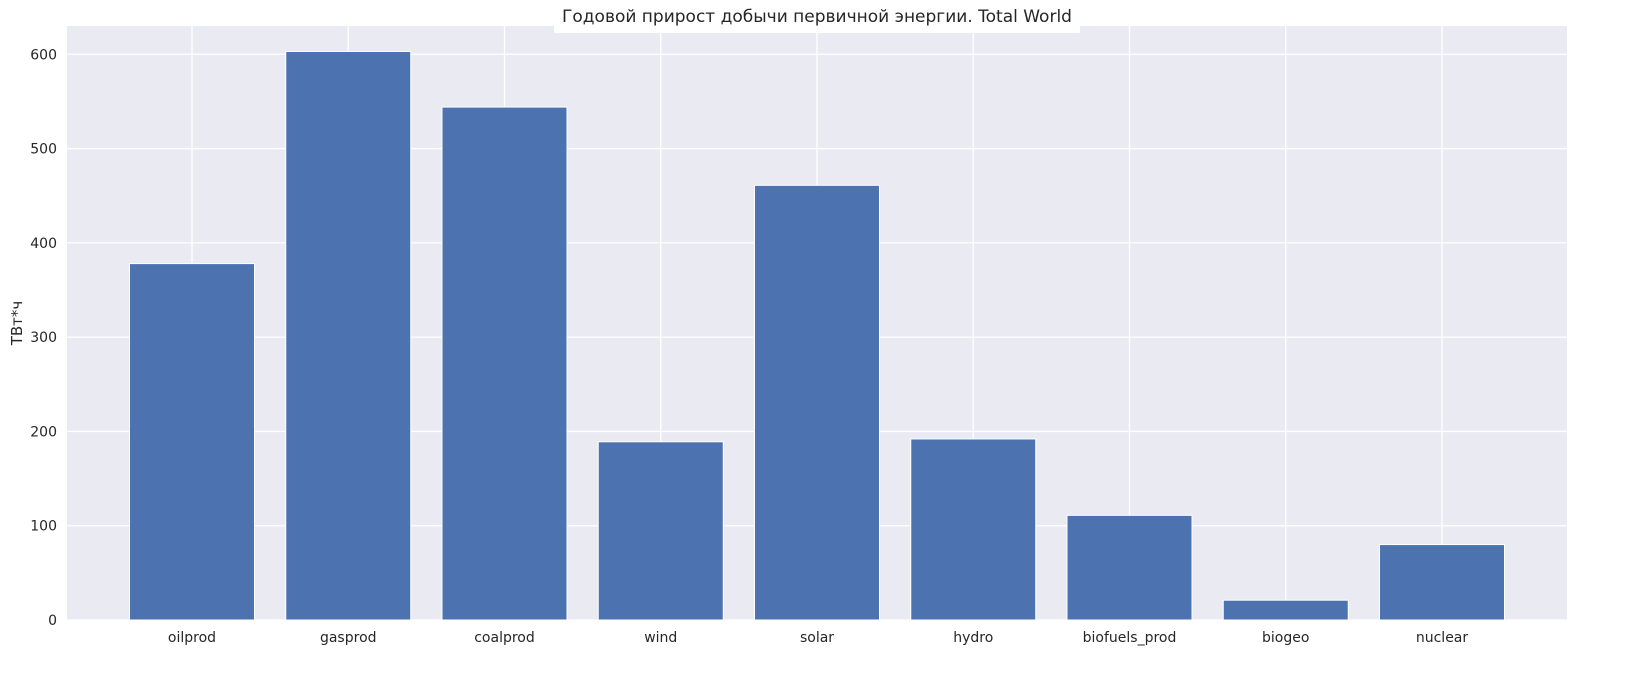  What do you see at coordinates (1130, 638) in the screenshot?
I see `x-tick-label: biofuels_prod` at bounding box center [1130, 638].